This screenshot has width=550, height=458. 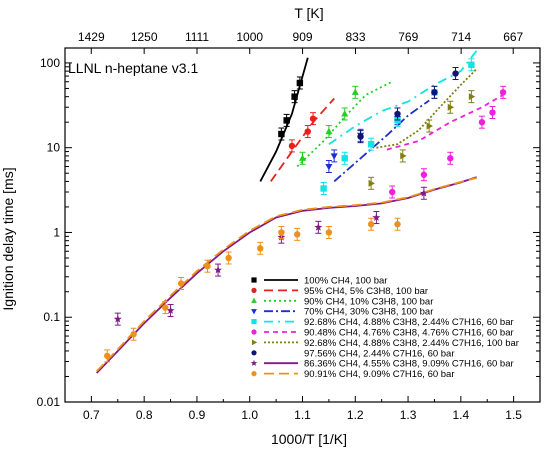 I want to click on legend-label: 90.91% CH4, 9.09% C7H16, 60 bar, so click(x=379, y=374).